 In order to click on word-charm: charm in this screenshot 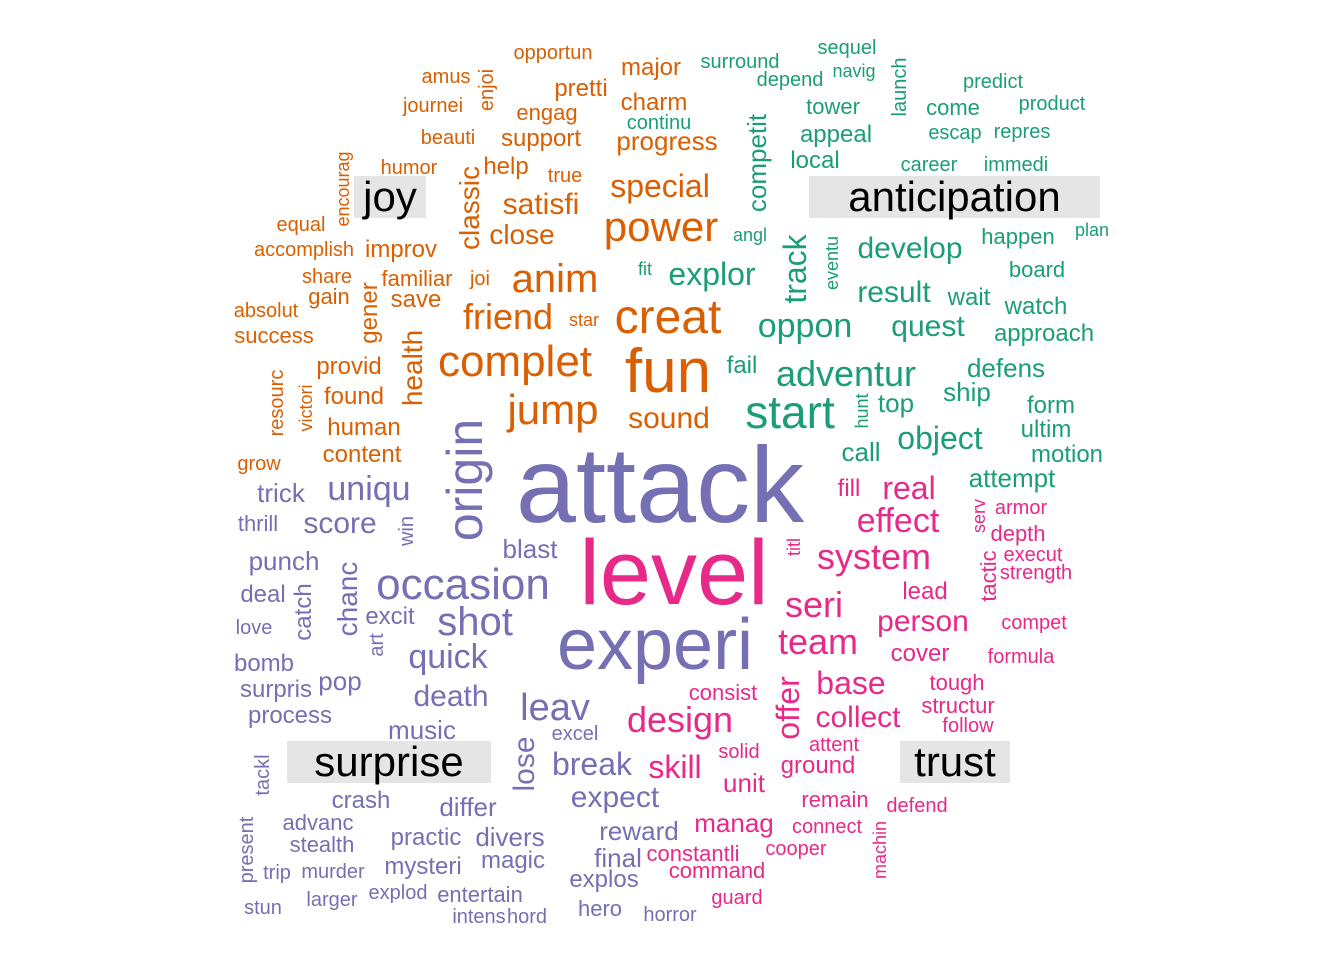, I will do `click(654, 102)`.